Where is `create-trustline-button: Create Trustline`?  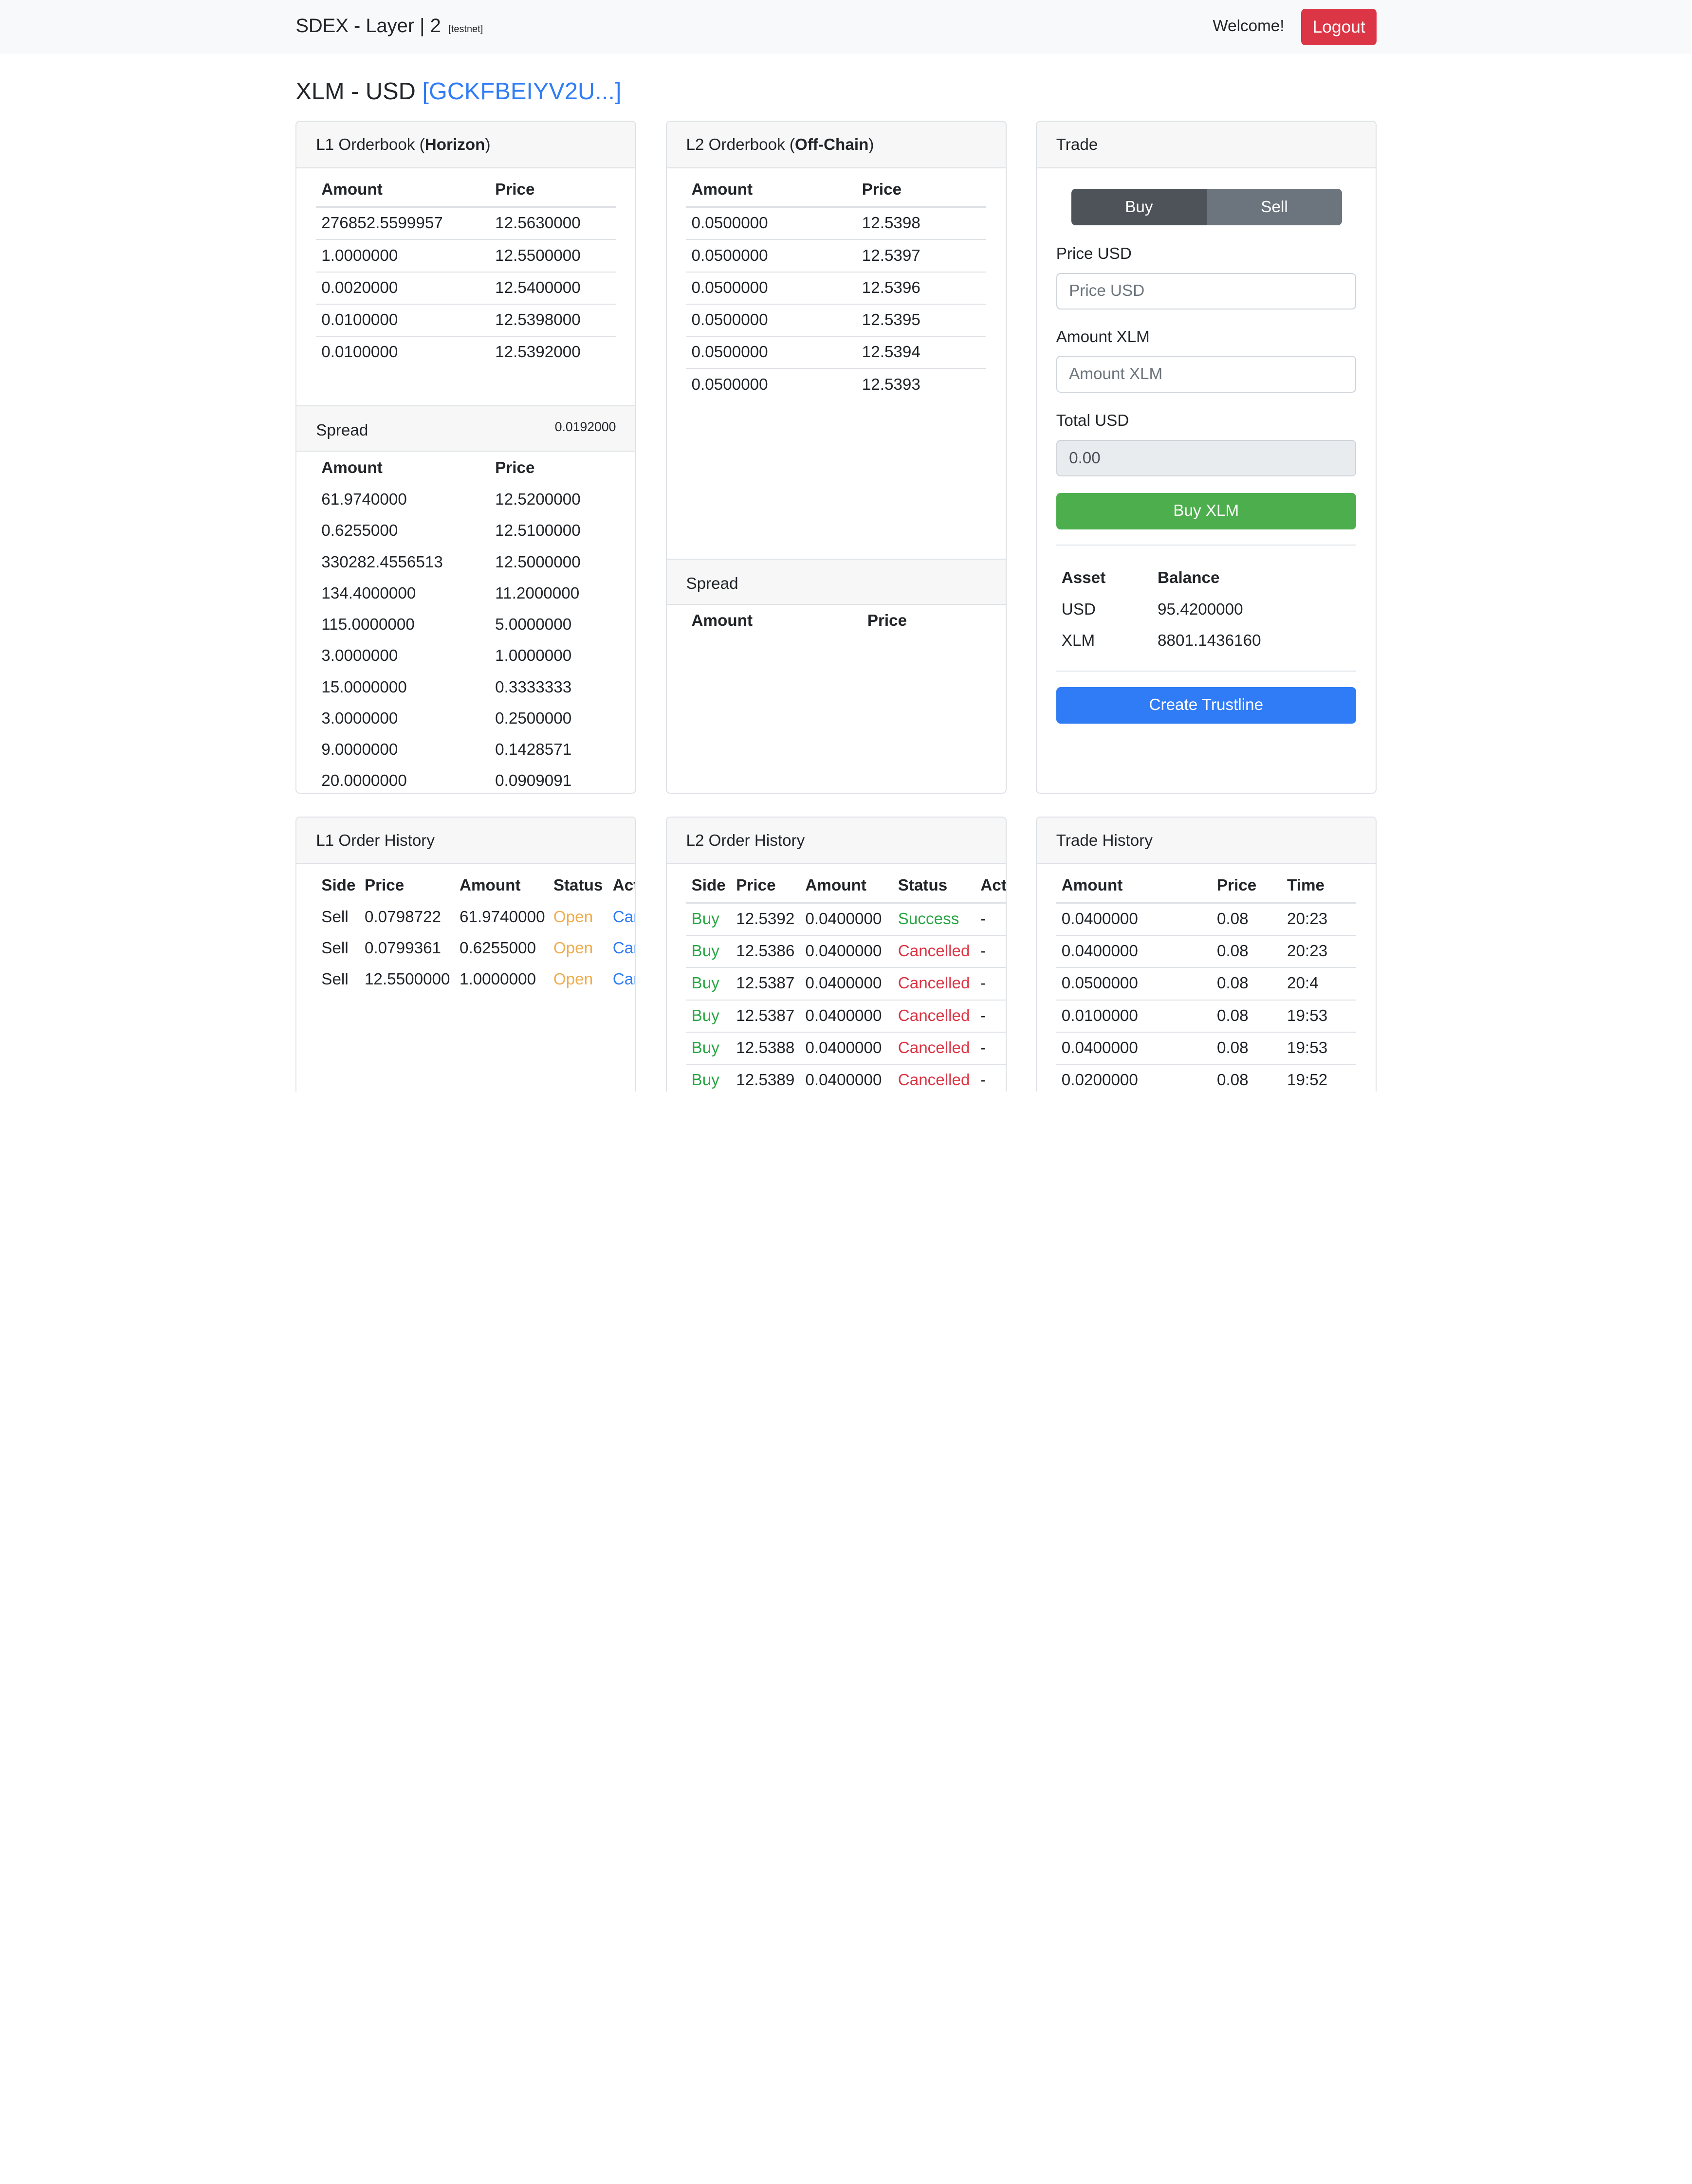 create-trustline-button: Create Trustline is located at coordinates (1206, 705).